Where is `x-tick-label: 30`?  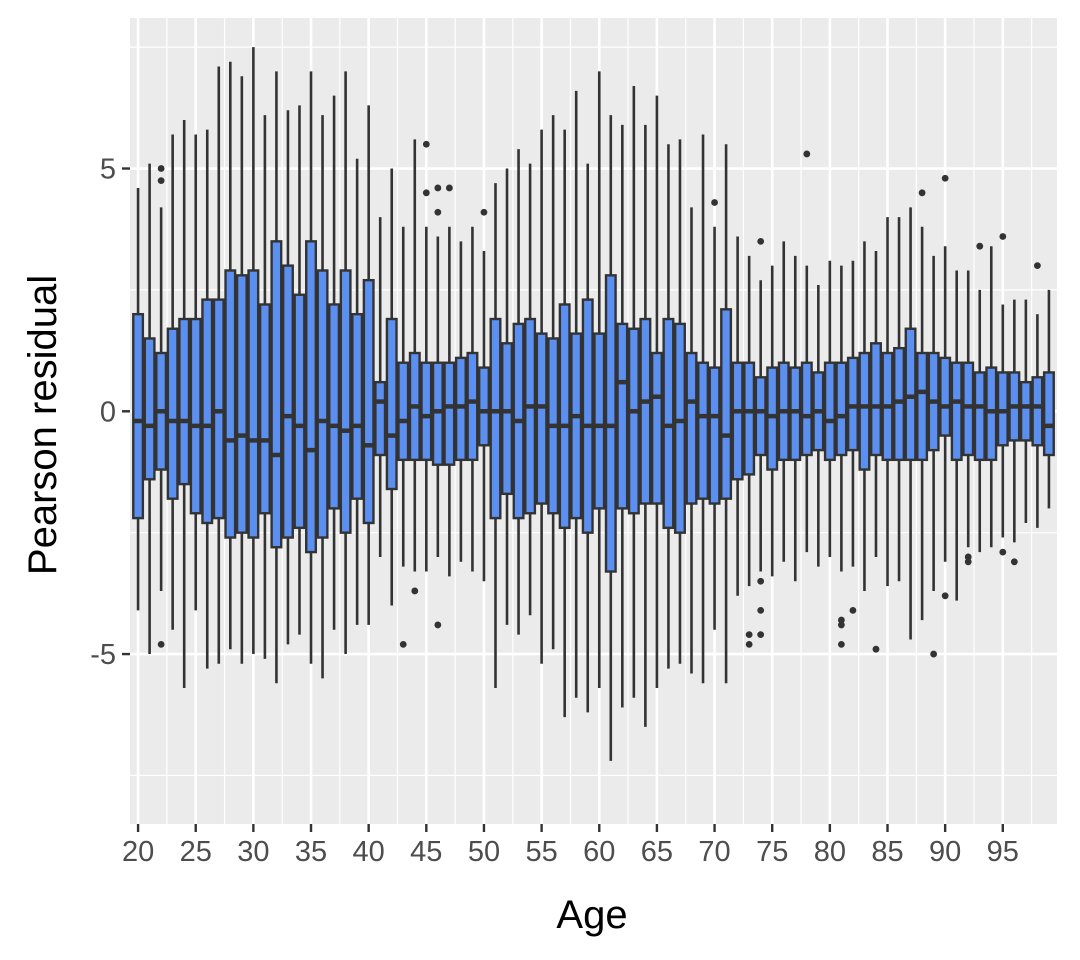
x-tick-label: 30 is located at coordinates (253, 852).